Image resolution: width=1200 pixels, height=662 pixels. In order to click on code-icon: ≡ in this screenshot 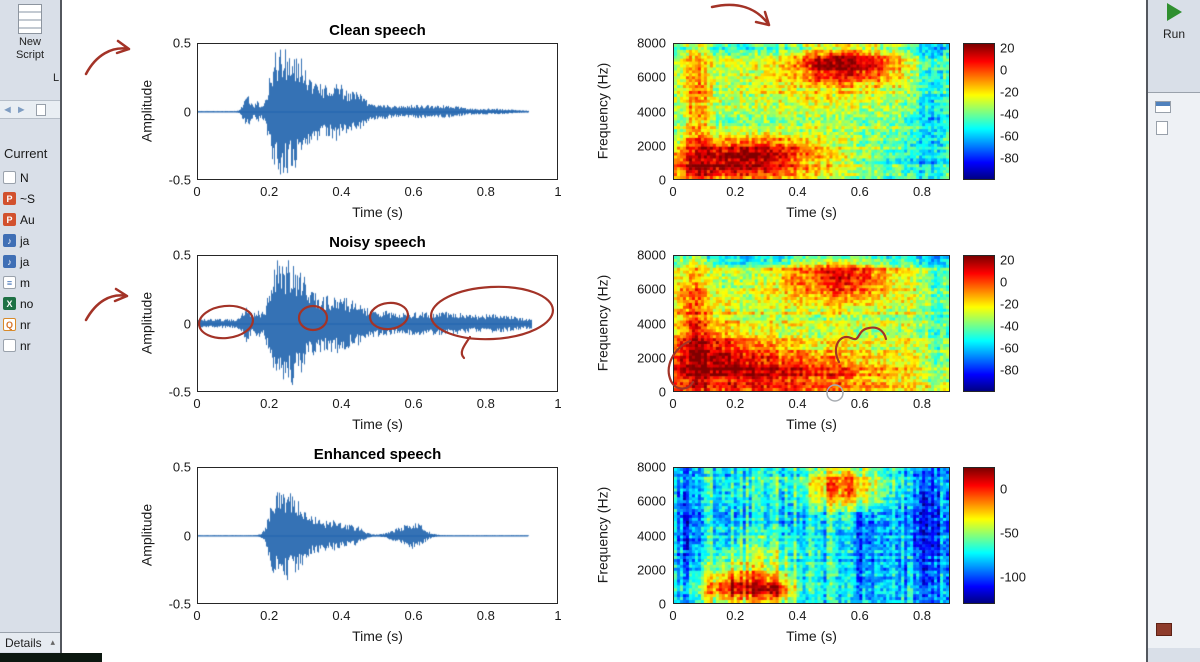, I will do `click(9, 282)`.